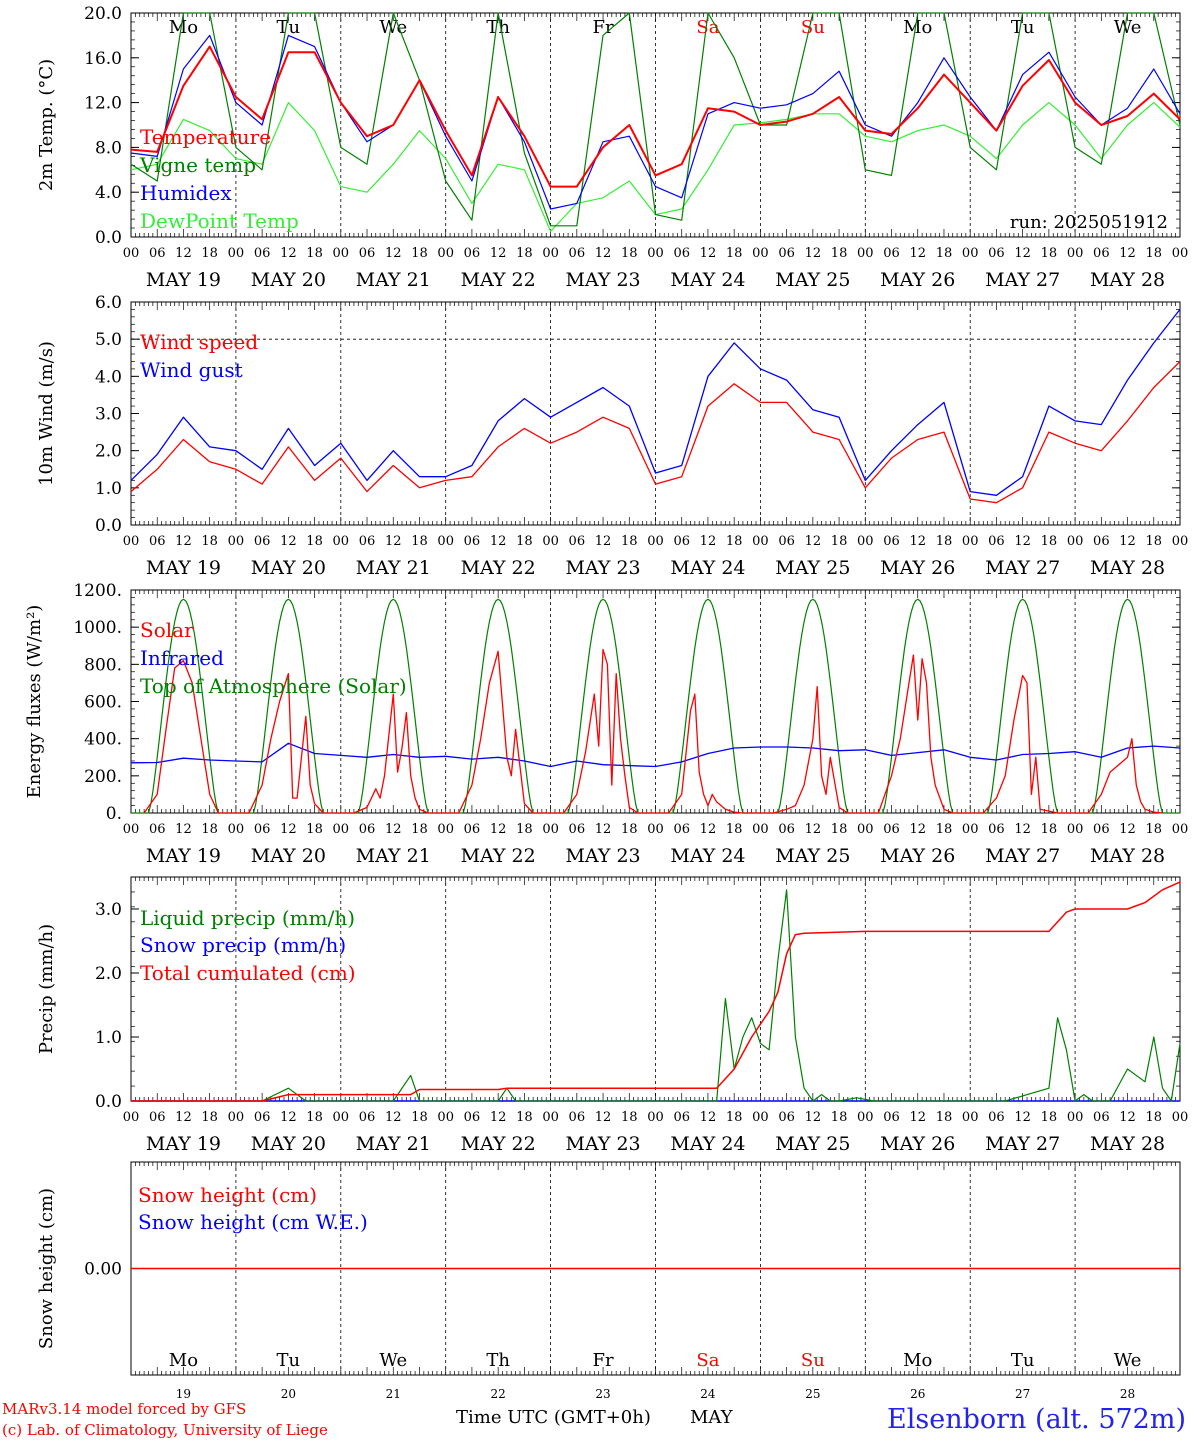 The width and height of the screenshot is (1194, 1444). Describe the element at coordinates (917, 568) in the screenshot. I see `date-label: MAY 26` at that location.